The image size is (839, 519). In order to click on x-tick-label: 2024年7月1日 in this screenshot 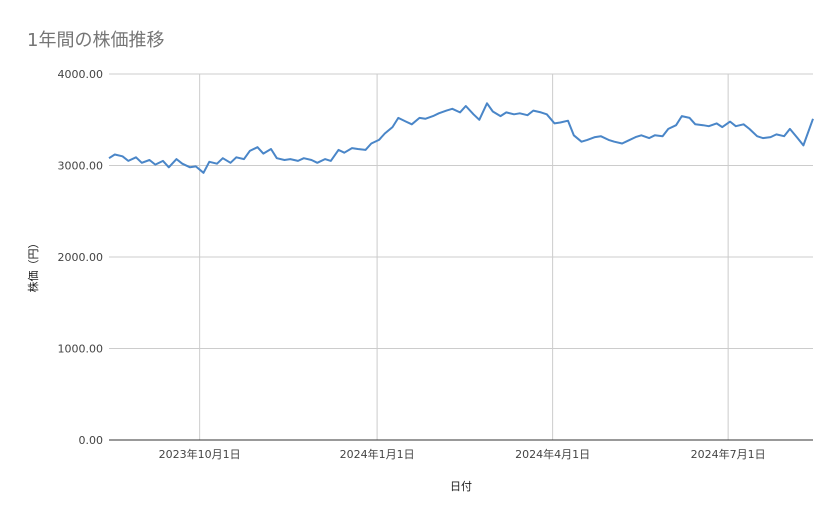, I will do `click(728, 454)`.